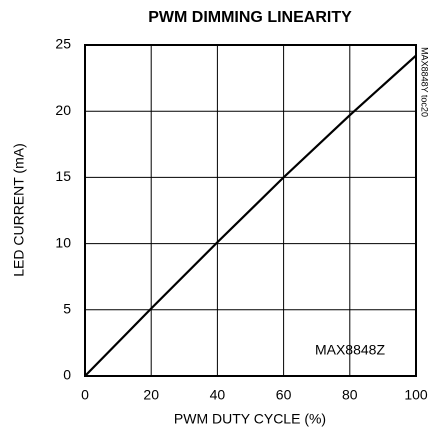  What do you see at coordinates (67, 375) in the screenshot?
I see `y-tick-label: 0` at bounding box center [67, 375].